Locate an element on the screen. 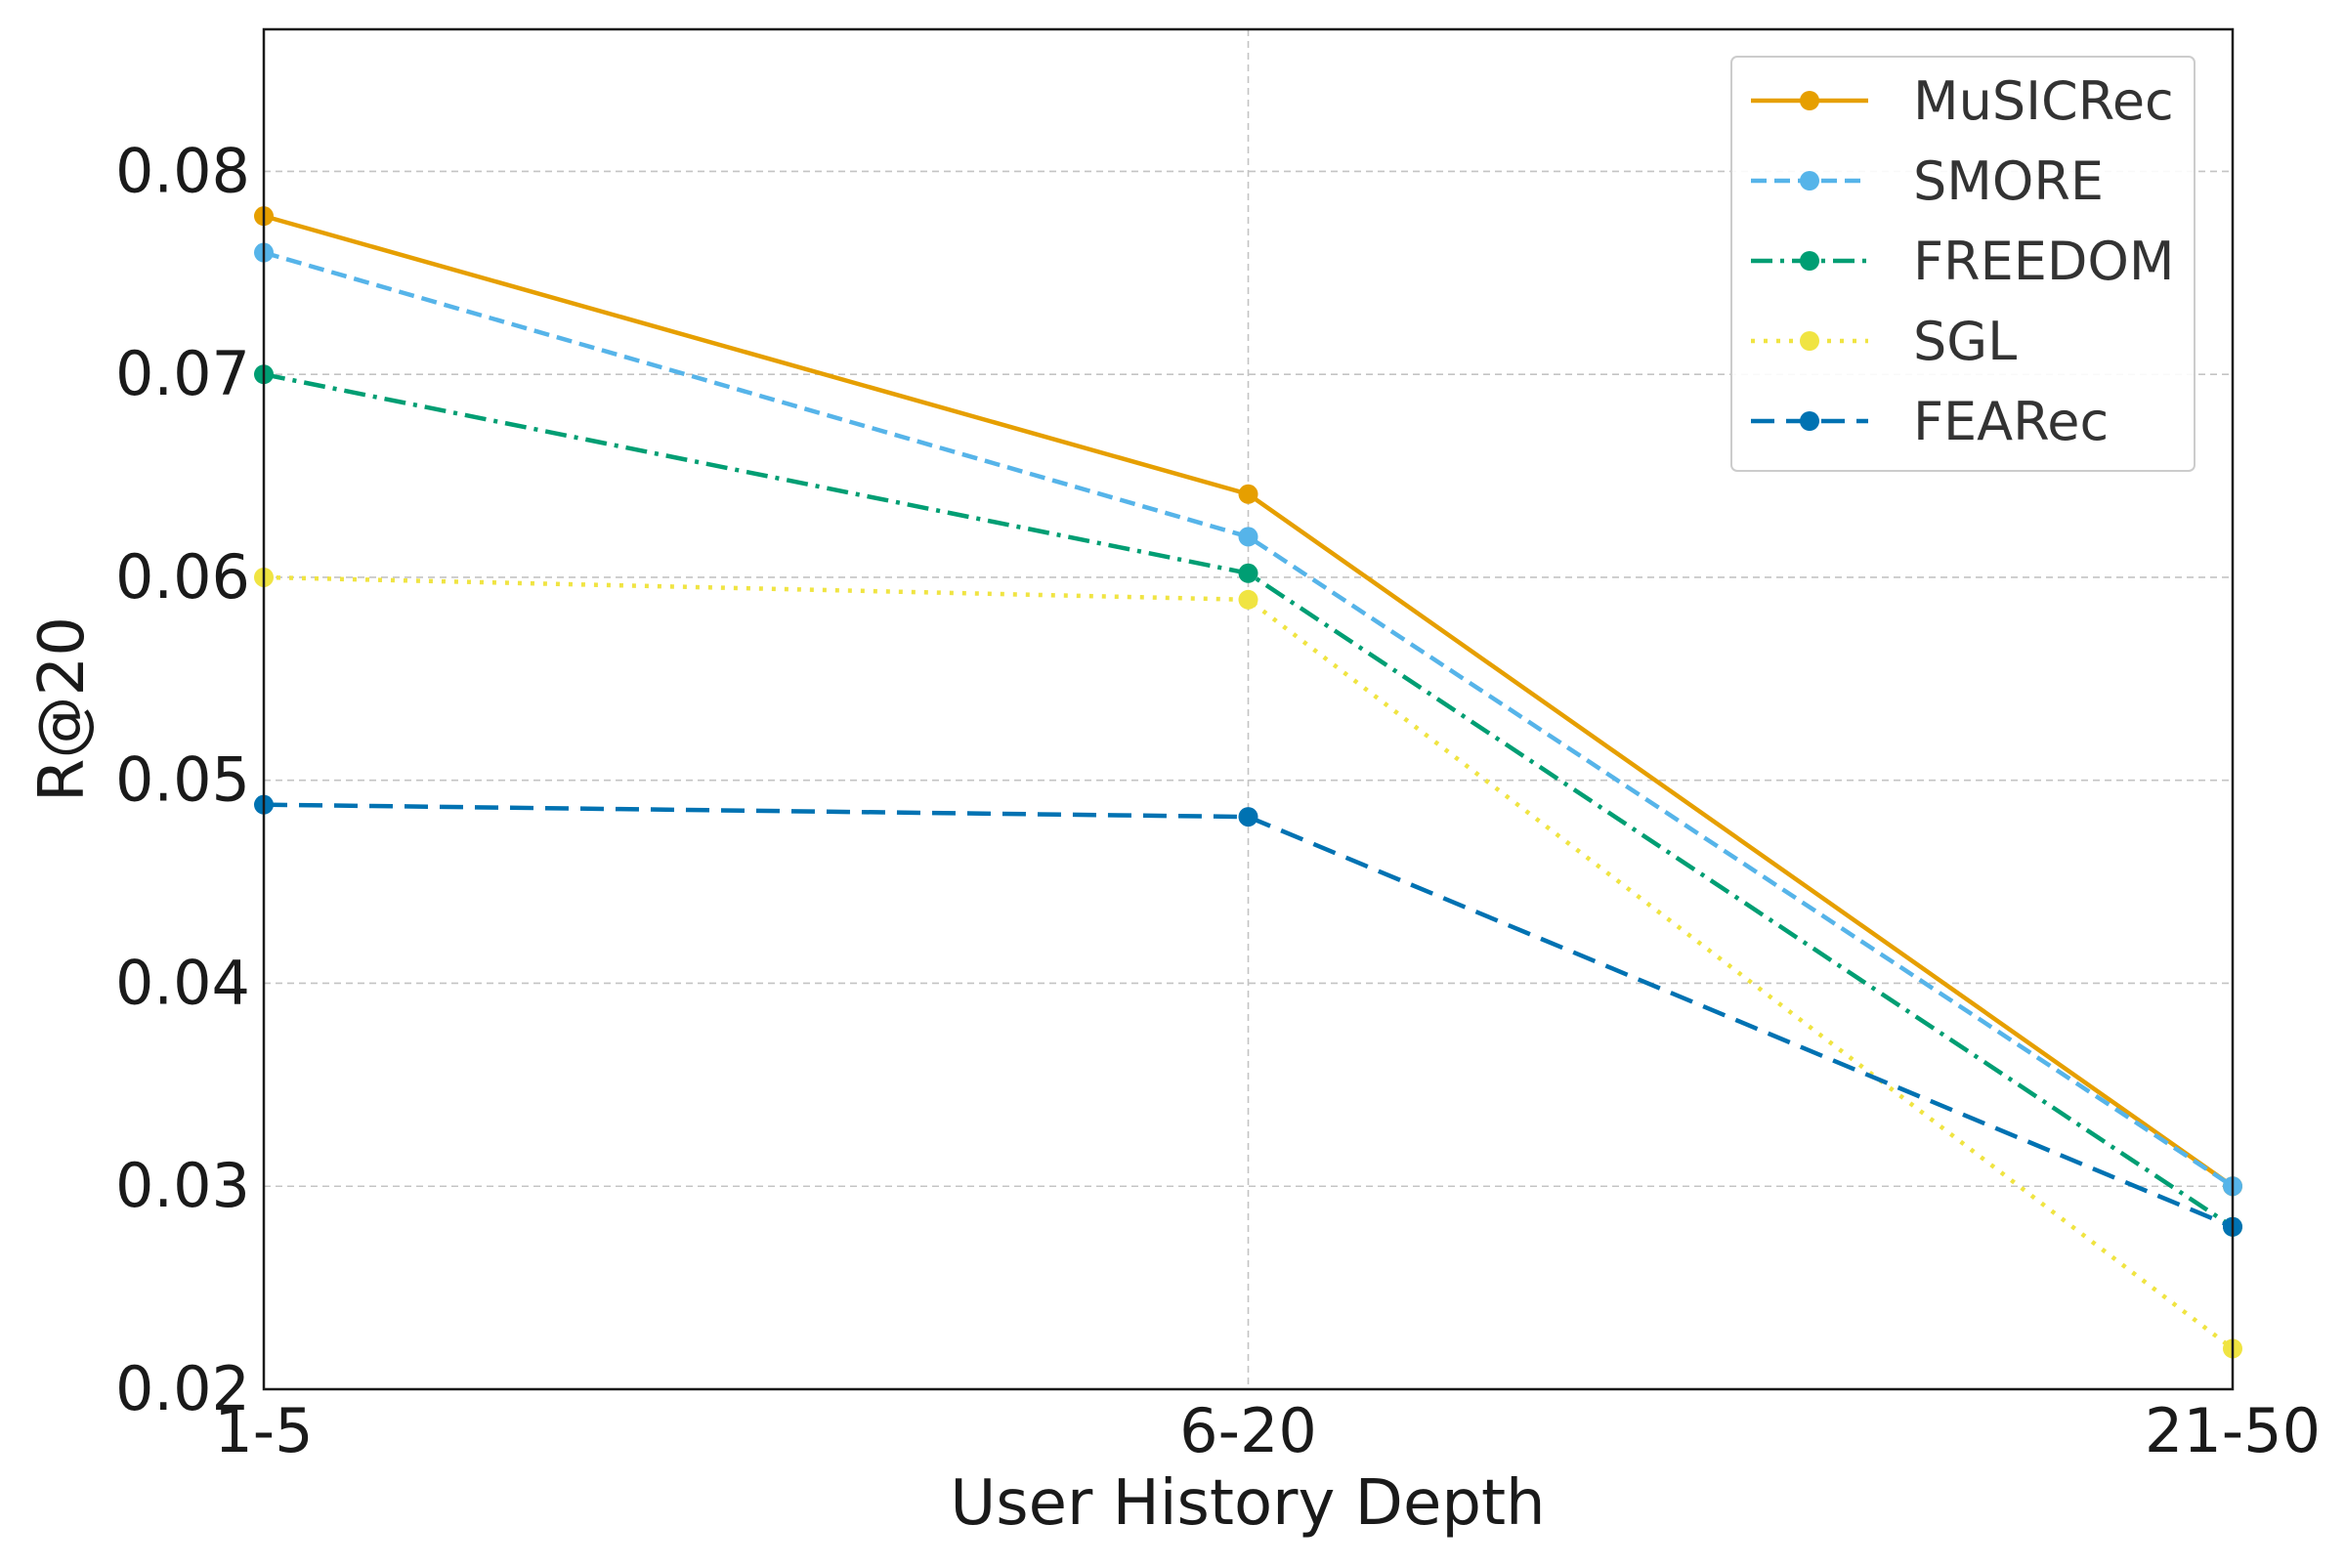 The width and height of the screenshot is (2345, 1568). legend-label: MuSICRec is located at coordinates (2043, 101).